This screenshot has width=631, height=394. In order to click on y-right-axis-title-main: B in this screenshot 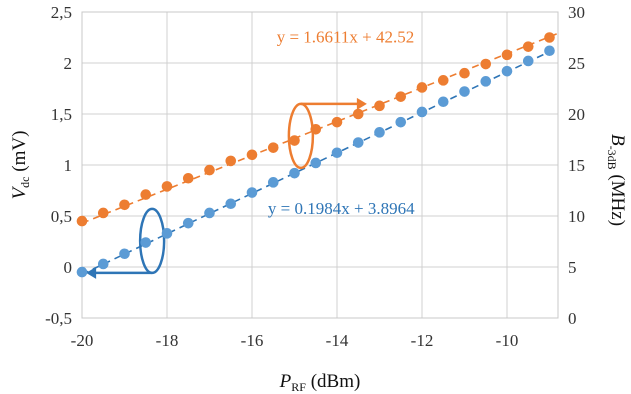, I will do `click(617, 140)`.